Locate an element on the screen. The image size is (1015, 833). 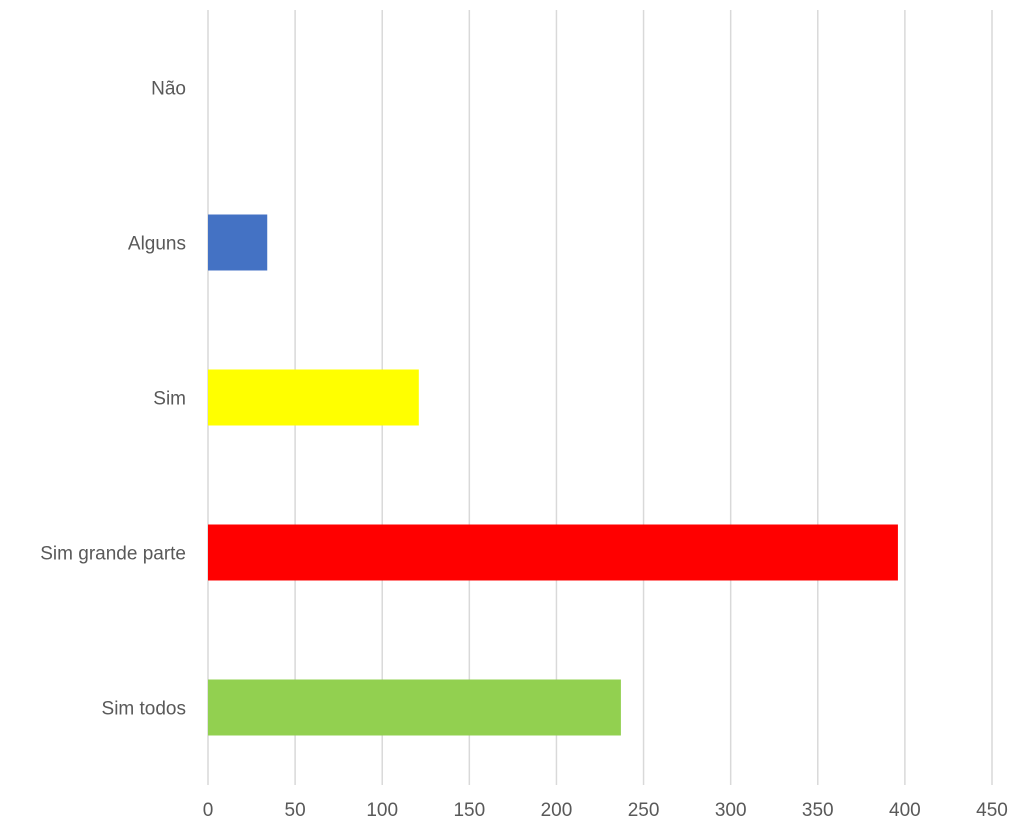
category-label: Alguns is located at coordinates (157, 244).